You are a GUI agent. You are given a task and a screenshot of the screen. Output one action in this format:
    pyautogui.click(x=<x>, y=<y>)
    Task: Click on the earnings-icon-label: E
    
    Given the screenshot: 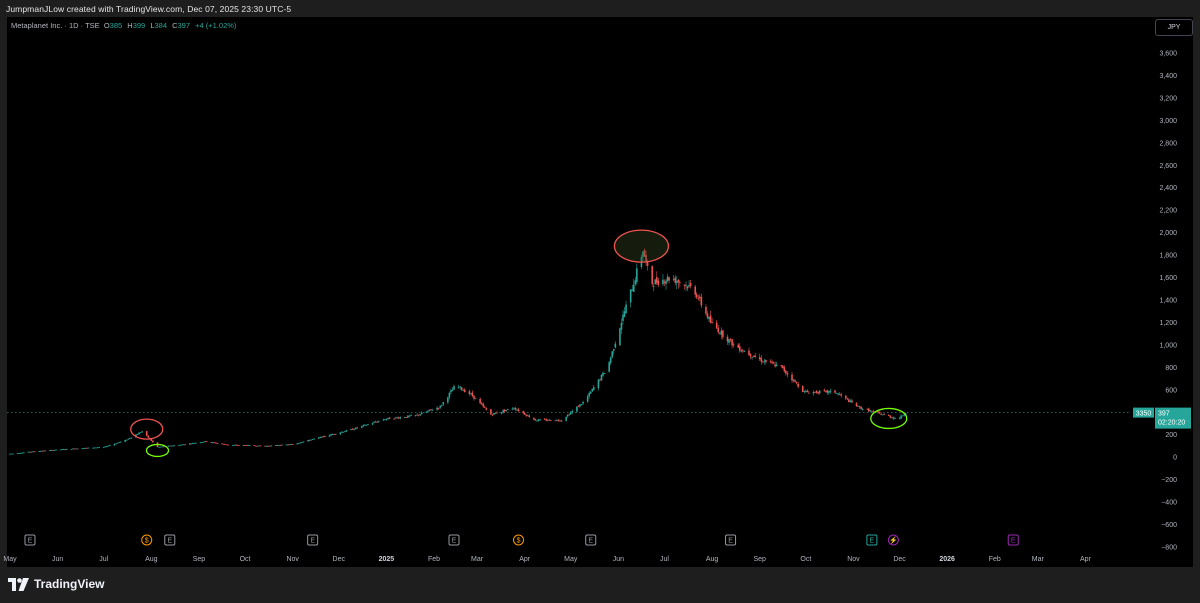 What is the action you would take?
    pyautogui.click(x=30, y=541)
    